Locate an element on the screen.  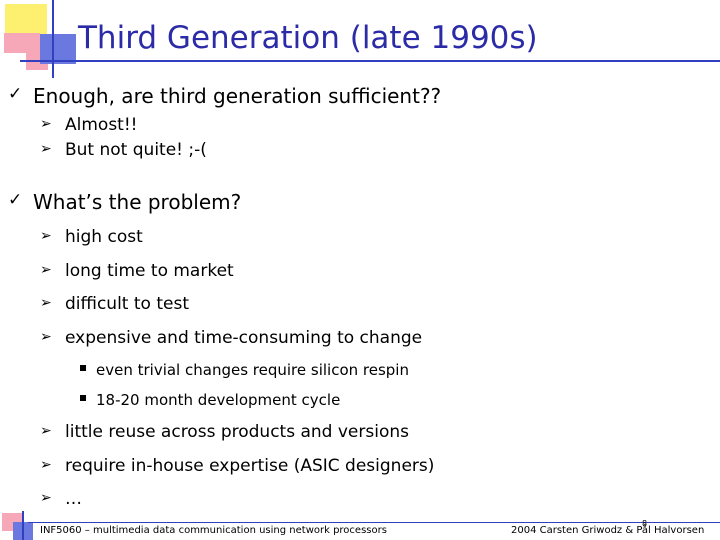
decor-blue-square is located at coordinates (58, 49).